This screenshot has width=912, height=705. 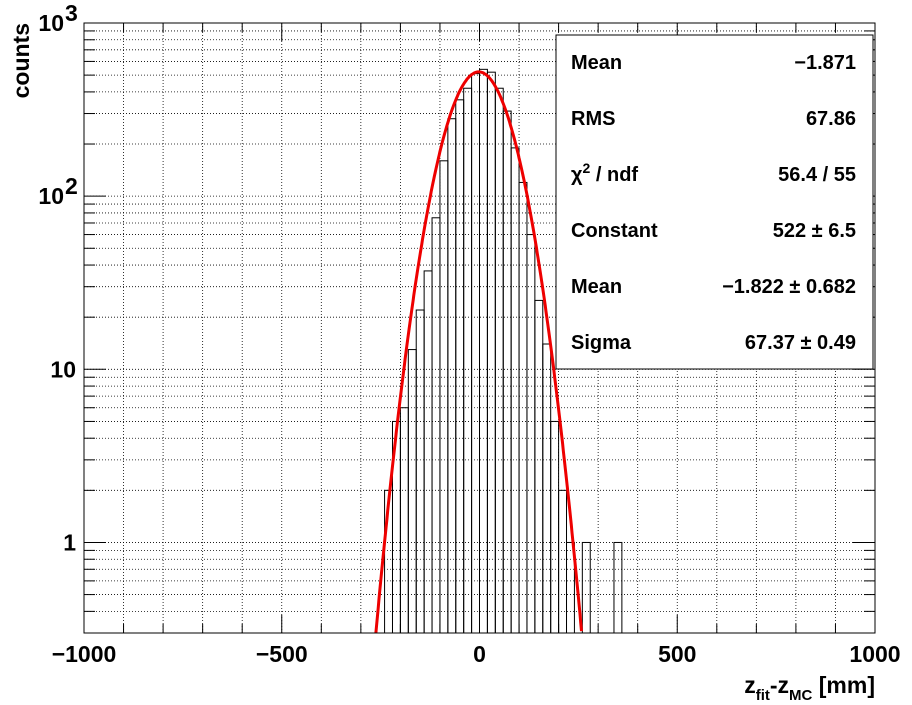 What do you see at coordinates (789, 287) in the screenshot?
I see `stats-value: −1.822 ± 0.682` at bounding box center [789, 287].